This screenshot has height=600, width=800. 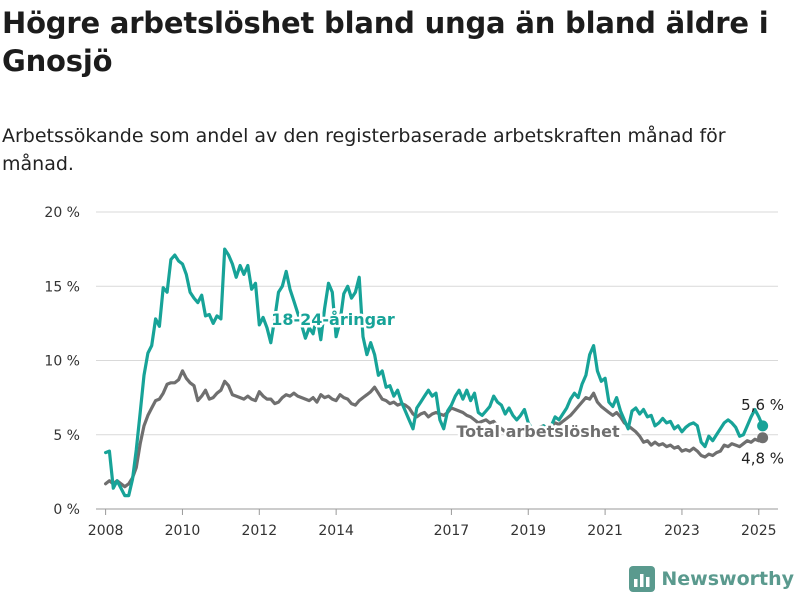 What do you see at coordinates (66, 510) in the screenshot?
I see `y-tick-label: 0 %` at bounding box center [66, 510].